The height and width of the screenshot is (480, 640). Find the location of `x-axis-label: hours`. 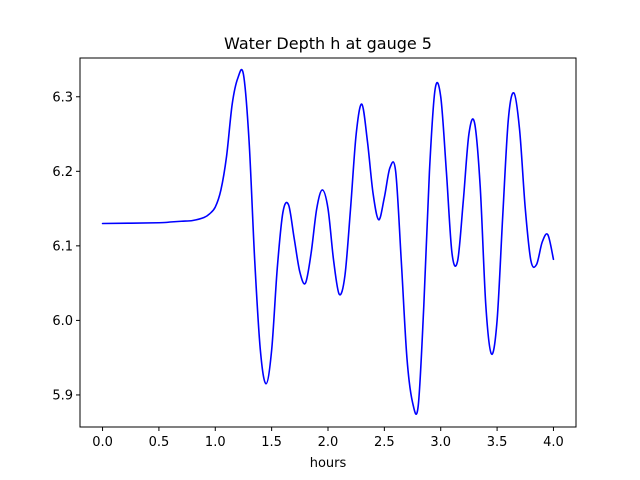

x-axis-label: hours is located at coordinates (328, 463).